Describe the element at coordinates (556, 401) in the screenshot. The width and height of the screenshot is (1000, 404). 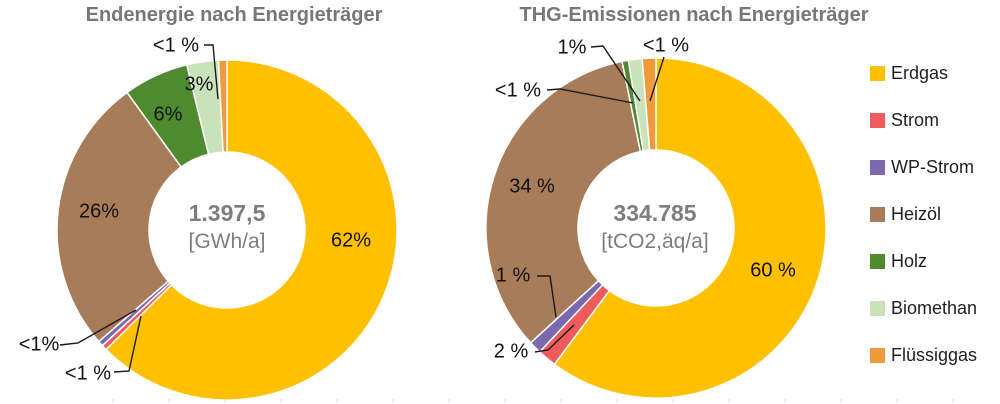
I see `cropped-text-row-artifact` at that location.